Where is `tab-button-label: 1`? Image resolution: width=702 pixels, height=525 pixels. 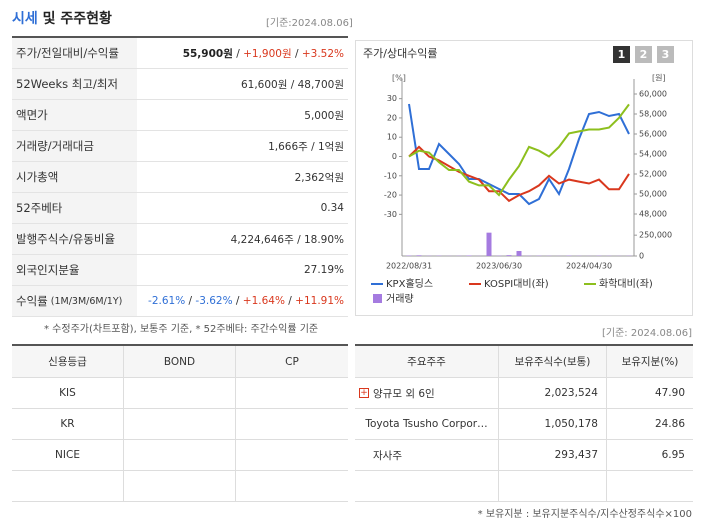
tab-button-label: 1 is located at coordinates (622, 54).